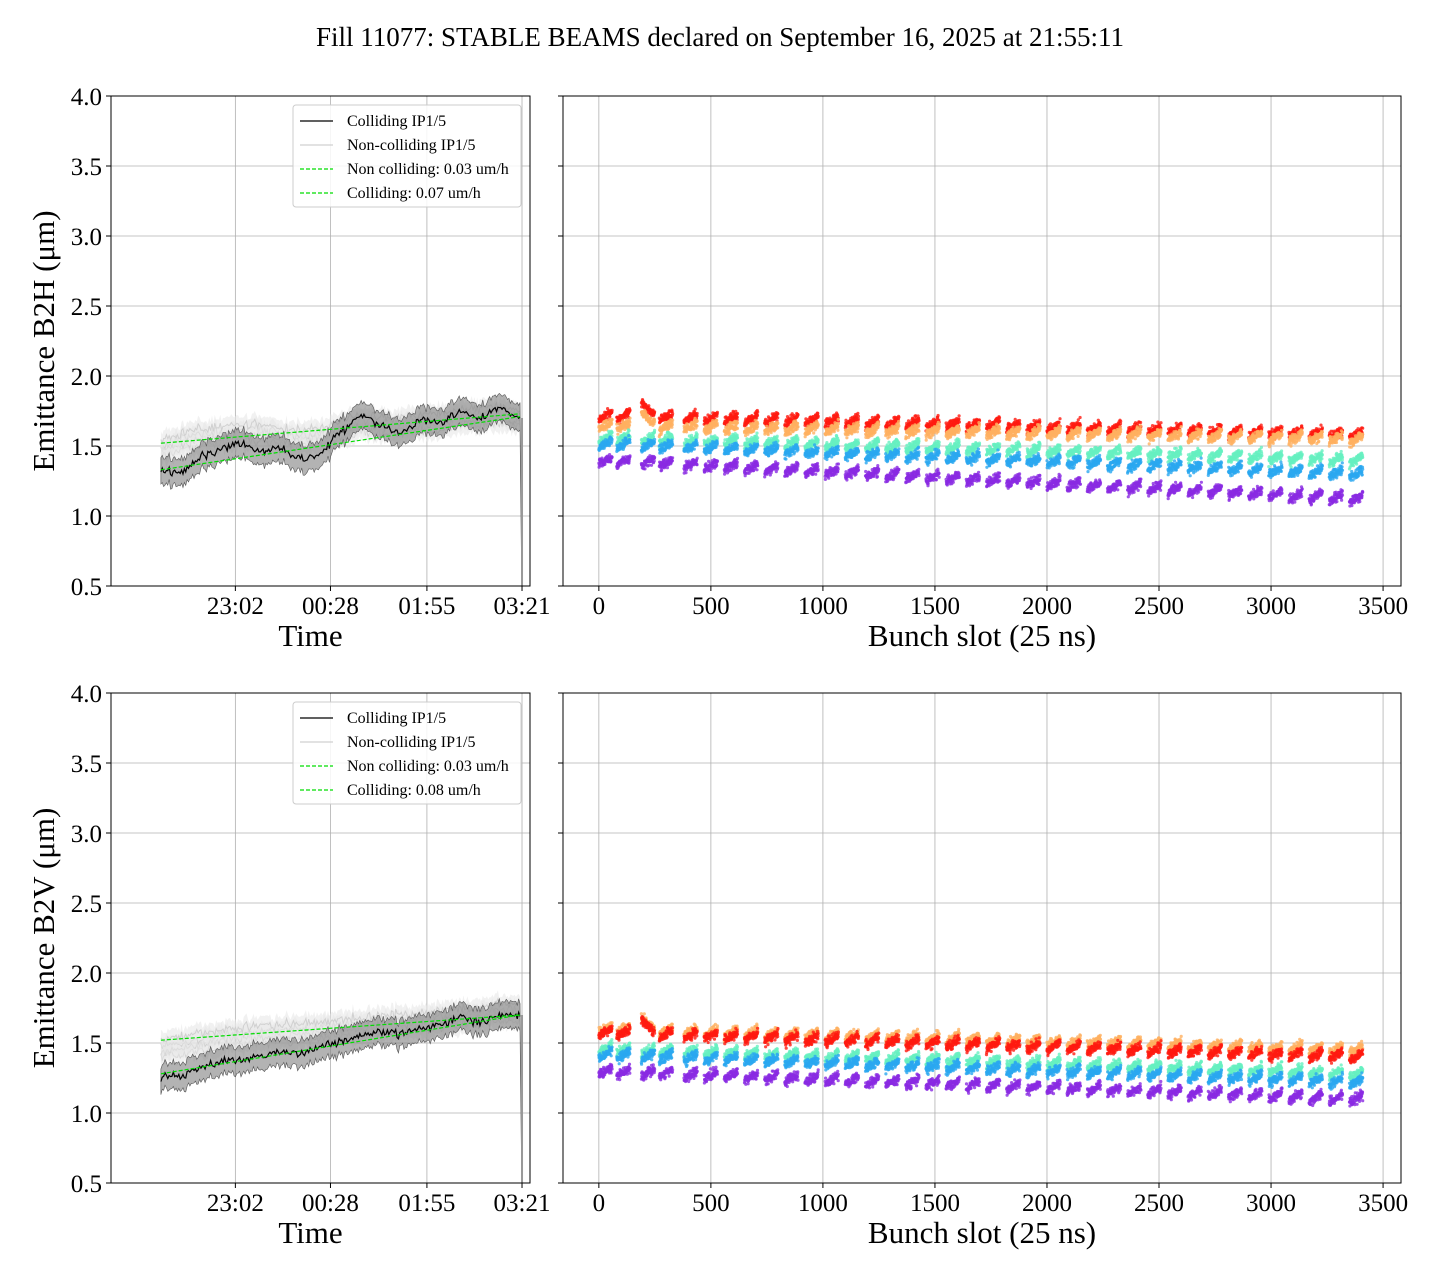  Describe the element at coordinates (330, 606) in the screenshot. I see `x-tick-label: 00:28` at that location.